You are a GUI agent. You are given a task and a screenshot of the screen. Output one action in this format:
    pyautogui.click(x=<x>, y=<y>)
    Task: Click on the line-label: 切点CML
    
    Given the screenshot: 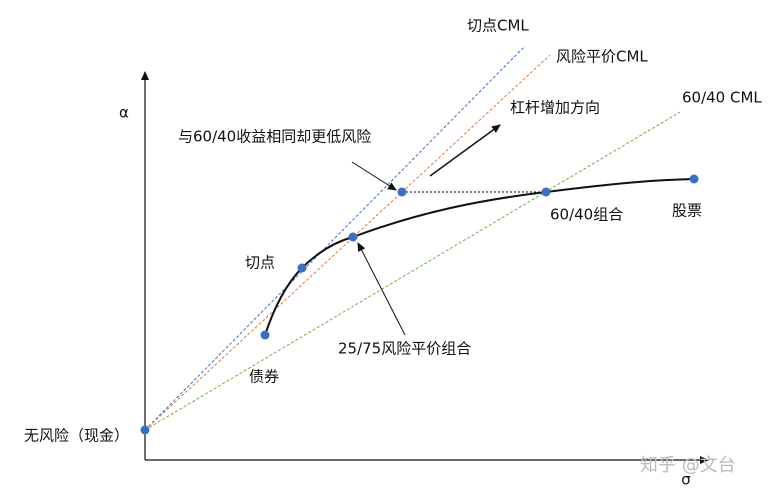 What is the action you would take?
    pyautogui.click(x=498, y=26)
    